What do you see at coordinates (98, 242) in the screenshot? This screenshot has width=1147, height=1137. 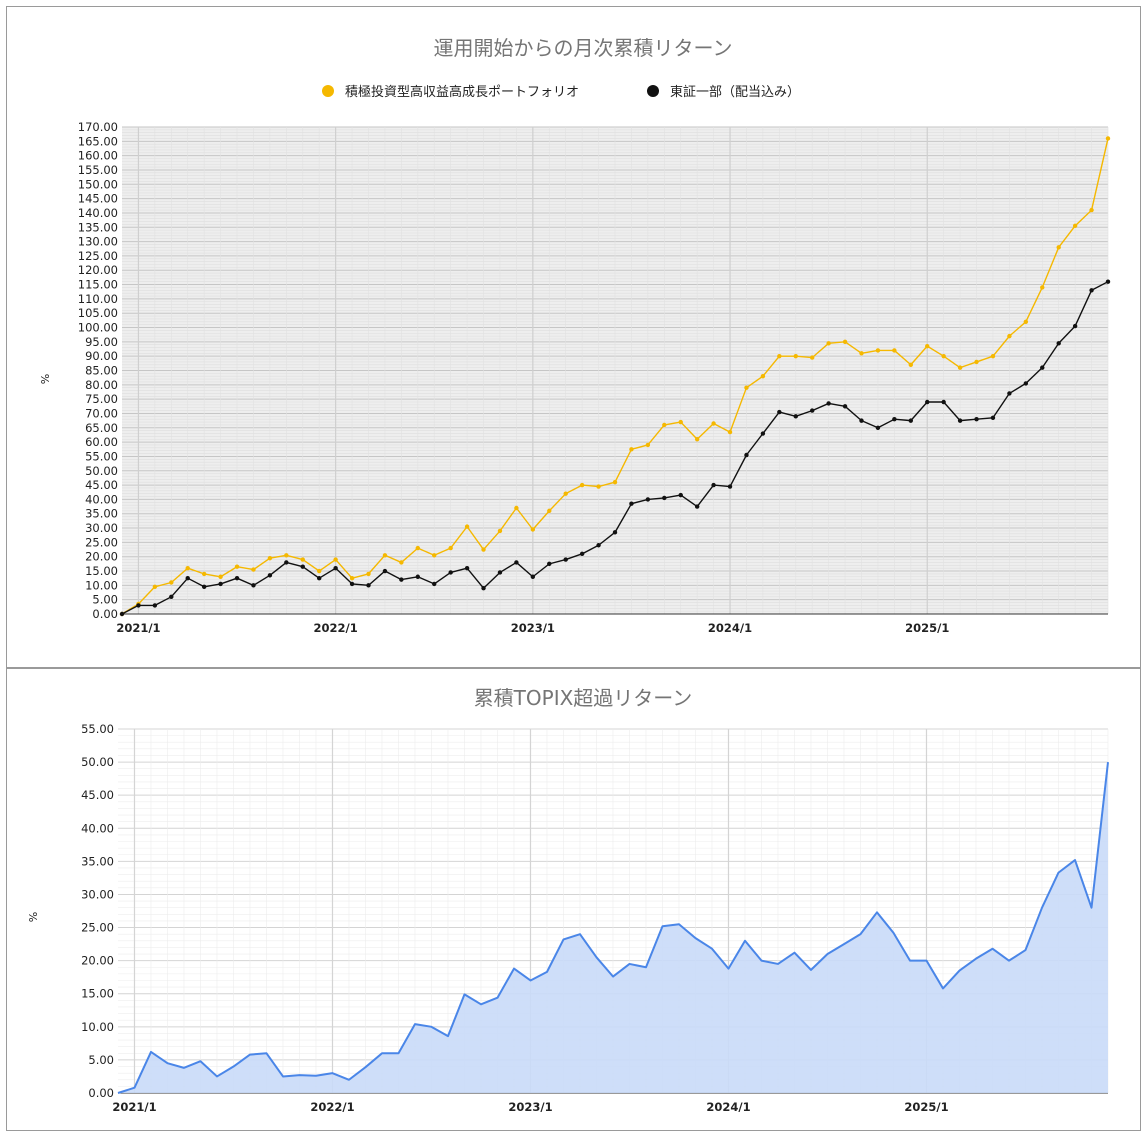 I see `y-tick-label: 130.00` at bounding box center [98, 242].